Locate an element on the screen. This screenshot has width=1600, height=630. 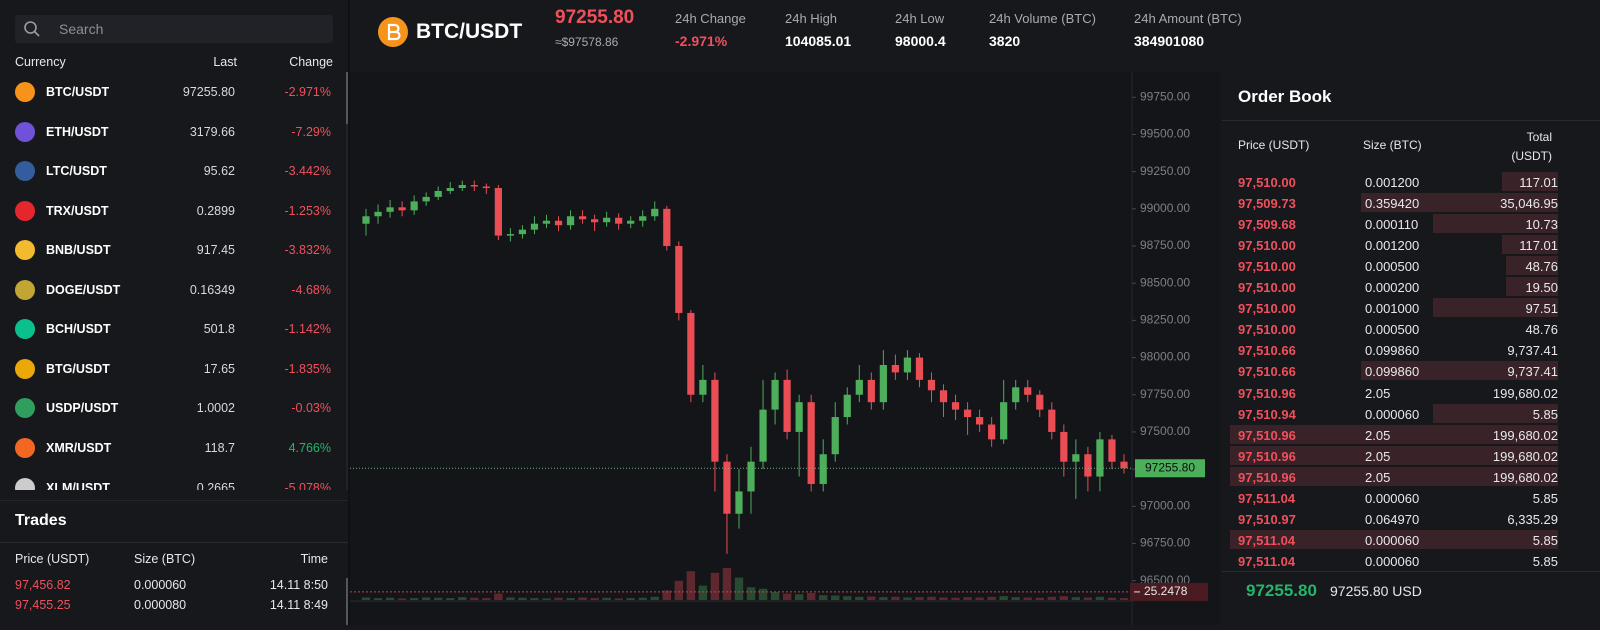
stat-value: 104085.01 is located at coordinates (818, 41).